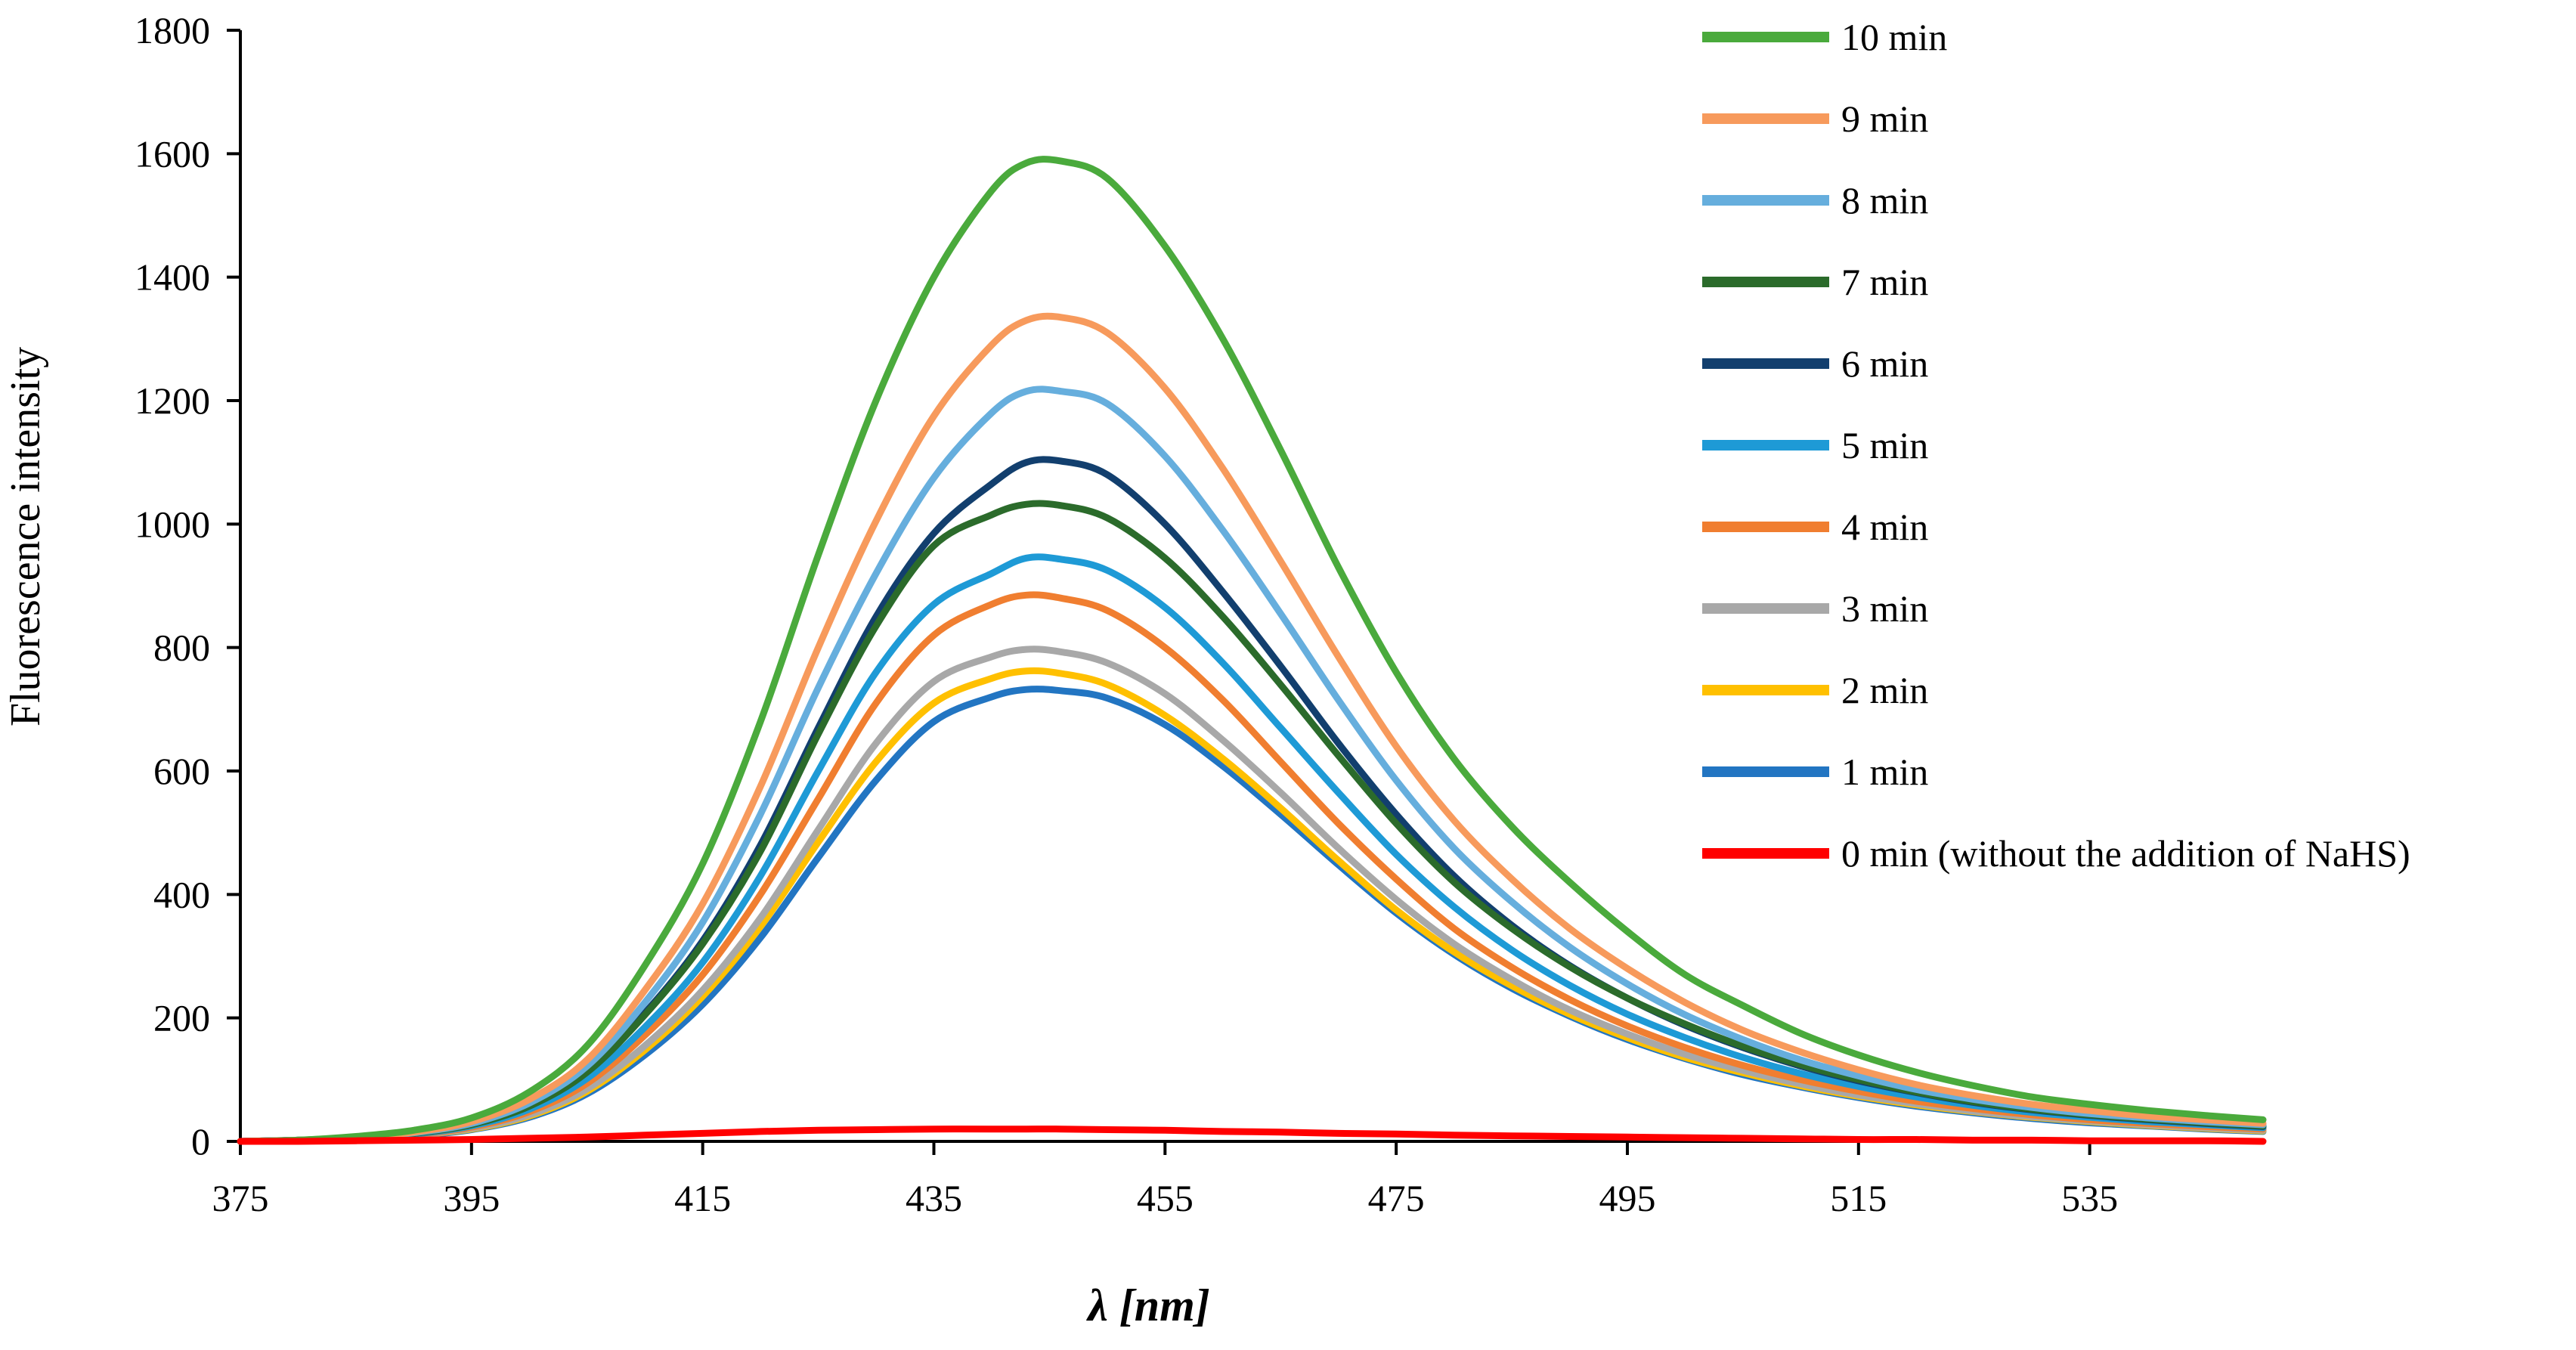  What do you see at coordinates (1884, 772) in the screenshot?
I see `legend-label: 1 min` at bounding box center [1884, 772].